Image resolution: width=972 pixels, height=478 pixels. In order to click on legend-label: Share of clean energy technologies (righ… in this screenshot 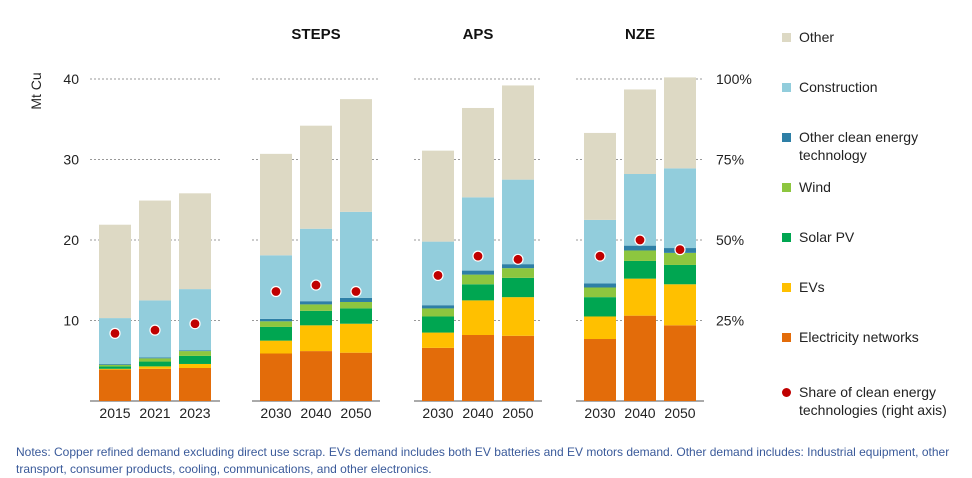, I will do `click(873, 401)`.